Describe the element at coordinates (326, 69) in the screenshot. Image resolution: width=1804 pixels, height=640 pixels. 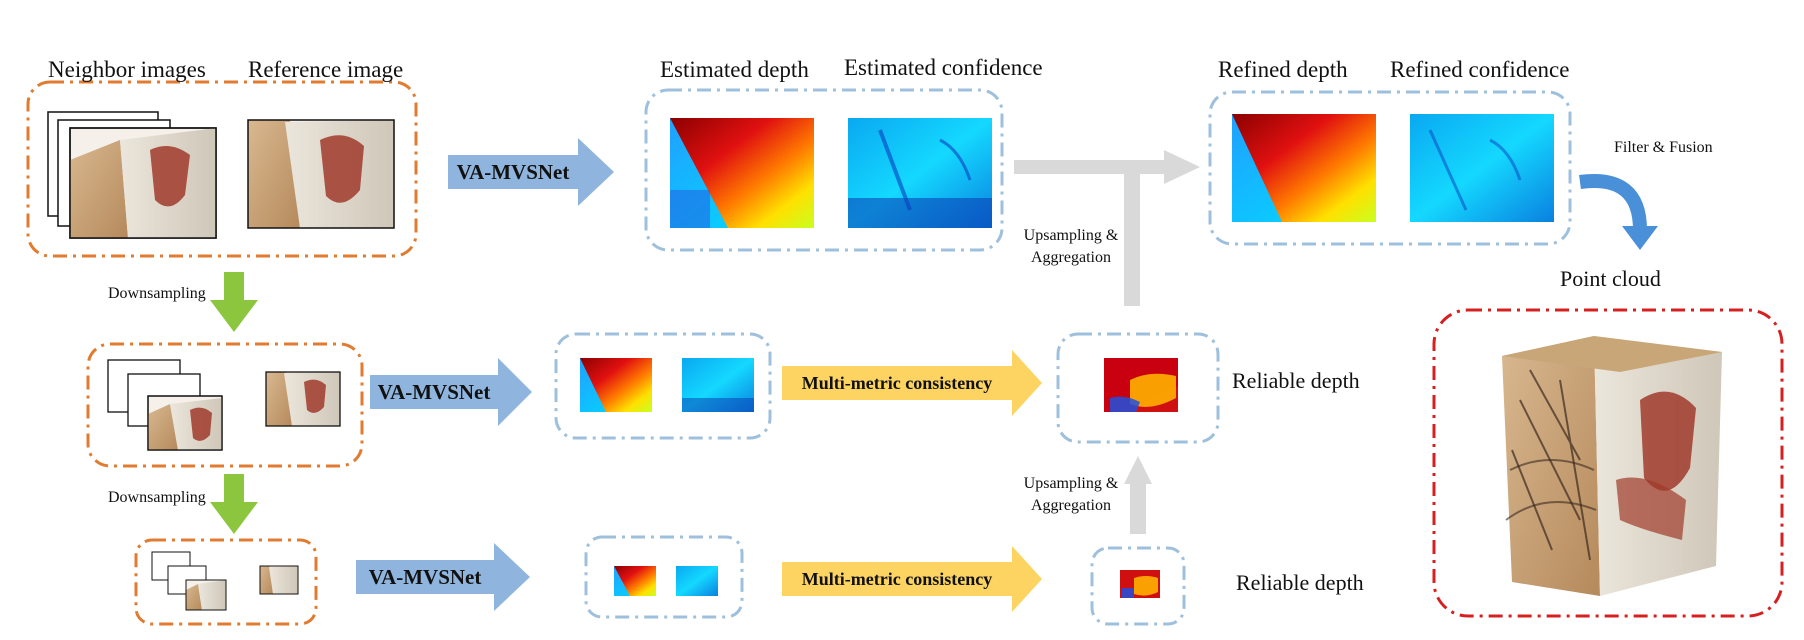
I see `label-reference-image: Reference image` at that location.